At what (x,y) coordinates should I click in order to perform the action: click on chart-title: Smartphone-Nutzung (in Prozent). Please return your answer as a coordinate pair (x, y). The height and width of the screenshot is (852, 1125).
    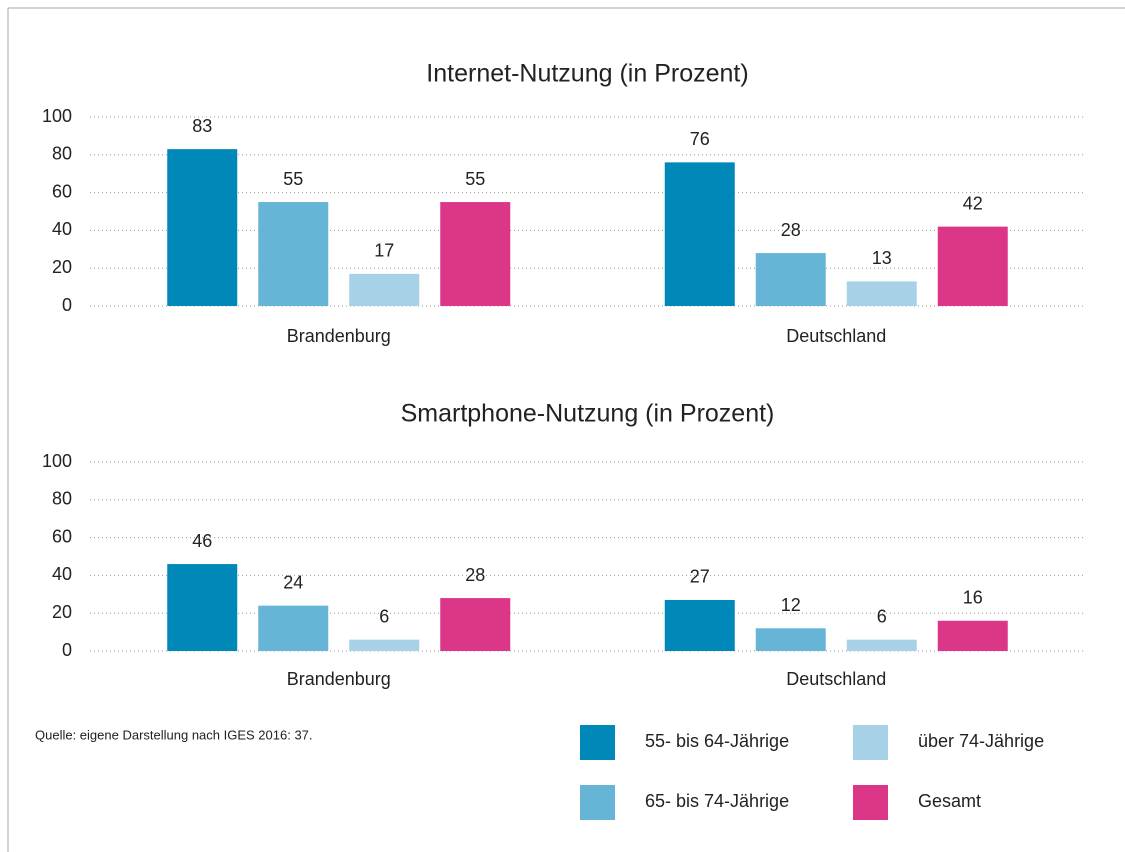
    Looking at the image, I should click on (588, 414).